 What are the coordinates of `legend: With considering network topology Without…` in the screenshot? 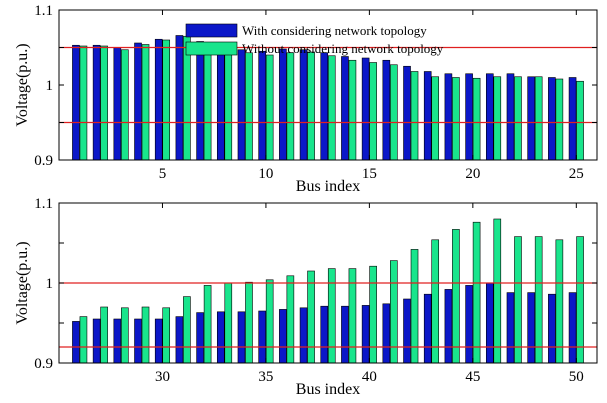 It's located at (314, 39).